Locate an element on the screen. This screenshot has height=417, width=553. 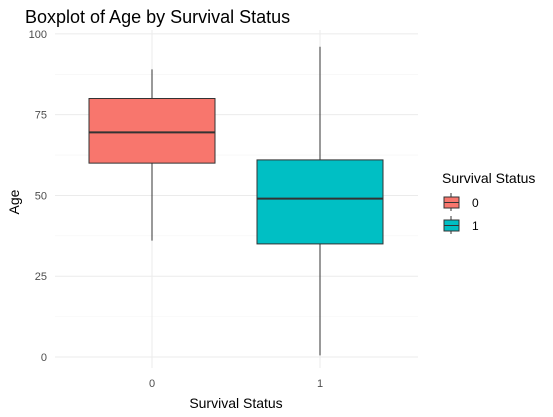
legend: Survival Status 0 1 is located at coordinates (488, 202).